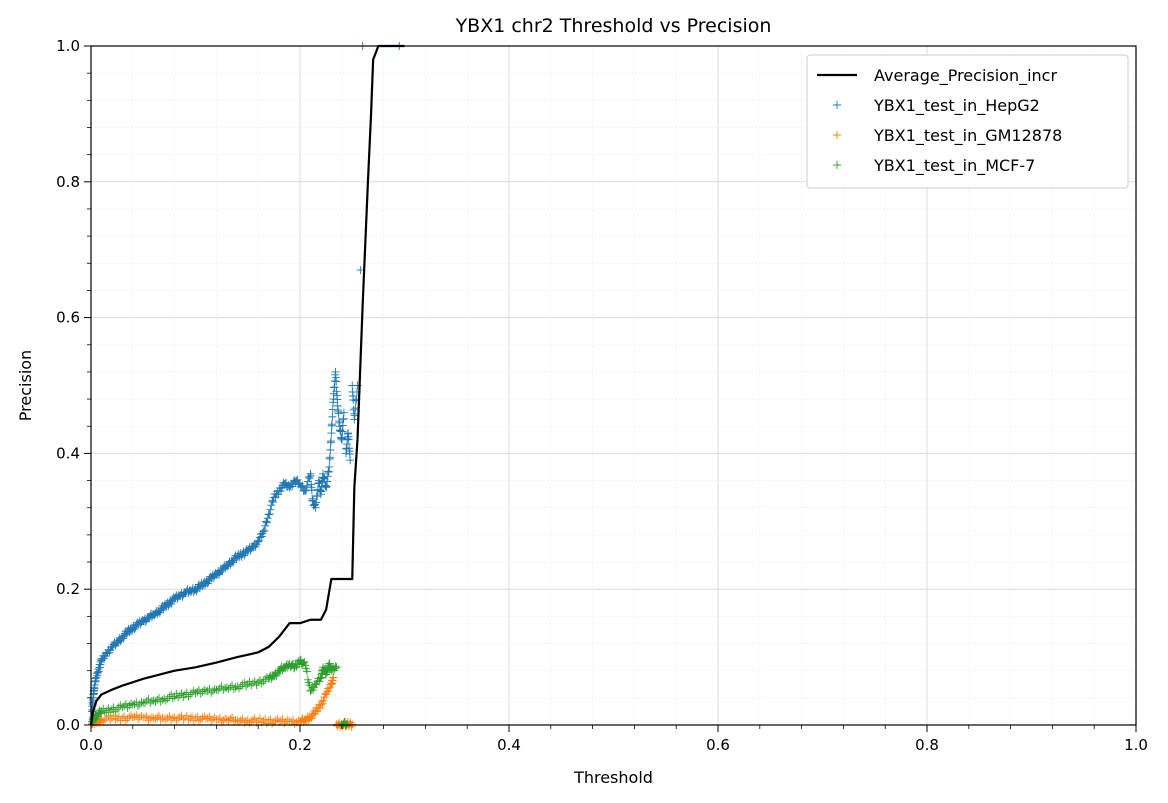 The image size is (1168, 803). Describe the element at coordinates (837, 165) in the screenshot. I see `legend-swatch` at that location.